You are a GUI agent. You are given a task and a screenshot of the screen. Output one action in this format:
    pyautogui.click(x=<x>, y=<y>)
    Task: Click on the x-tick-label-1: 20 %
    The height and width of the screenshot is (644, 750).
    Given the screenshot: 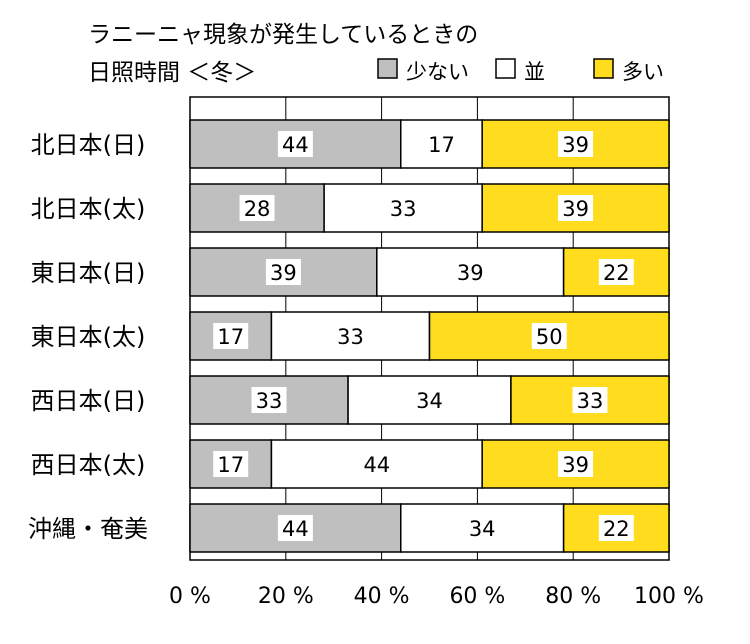 What is the action you would take?
    pyautogui.click(x=286, y=596)
    